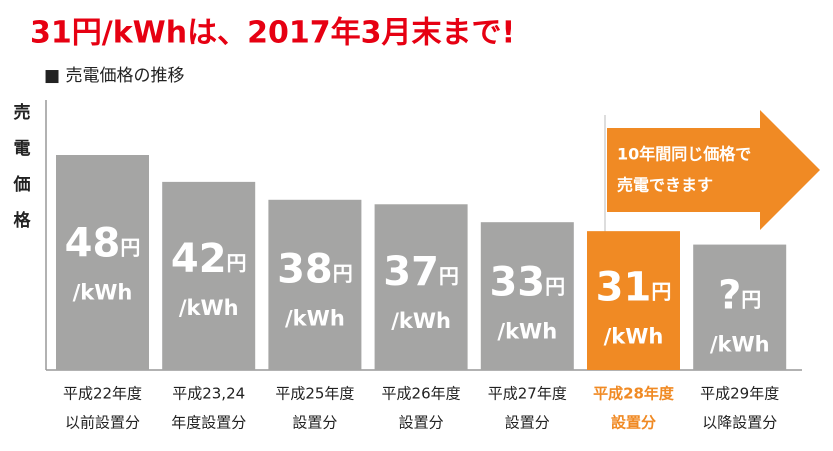 Image resolution: width=833 pixels, height=451 pixels. I want to click on x-tick-label: 以前設置分, so click(102, 423).